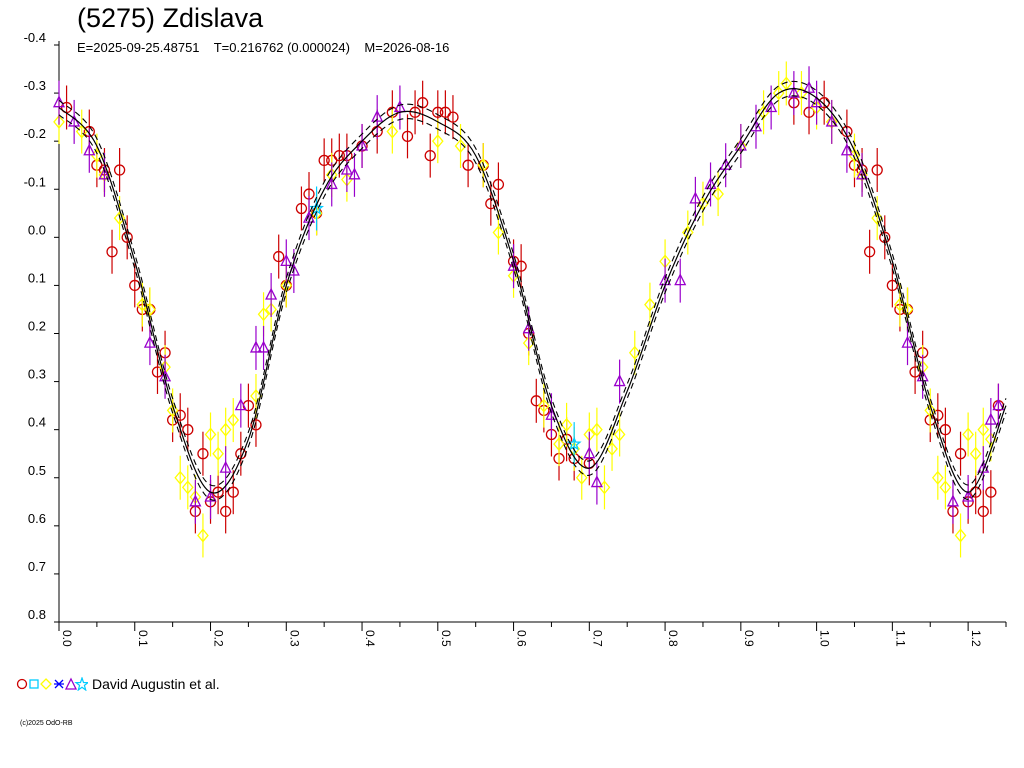 This screenshot has width=1024, height=768. I want to click on y-tick-label: -0.3, so click(35, 85).